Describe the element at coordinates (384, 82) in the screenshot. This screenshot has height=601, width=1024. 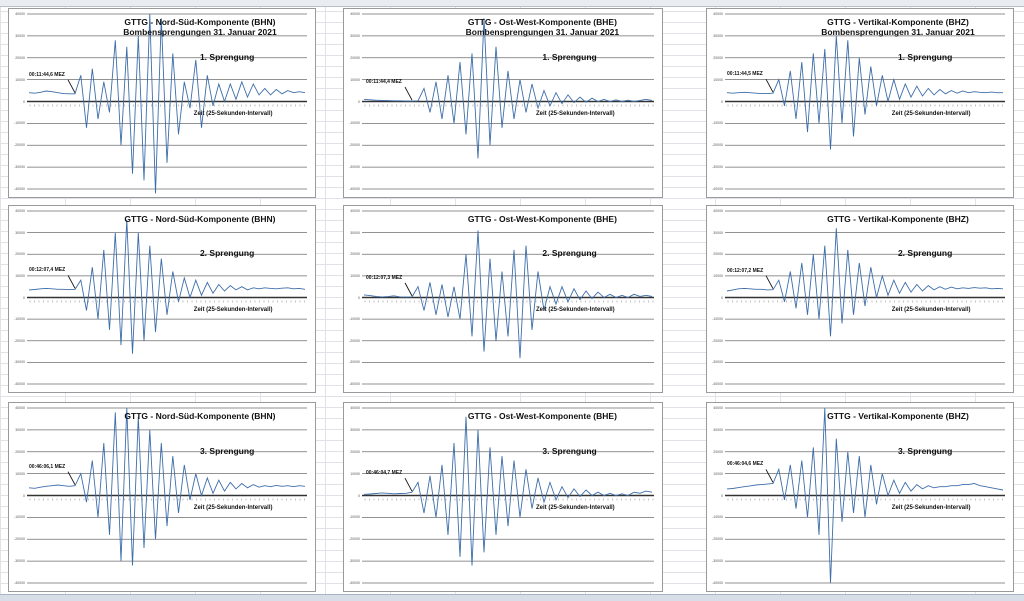
I see `onset-time-annotation: 00:11:44,4 MEZ` at that location.